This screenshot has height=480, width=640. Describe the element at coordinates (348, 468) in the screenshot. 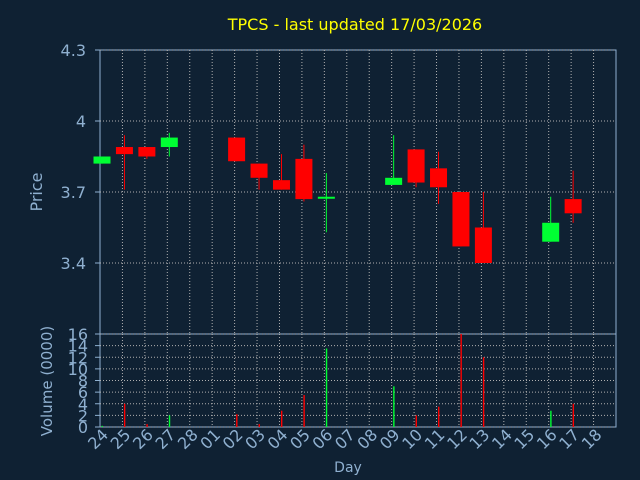

I see `x-axis-label: Day` at that location.